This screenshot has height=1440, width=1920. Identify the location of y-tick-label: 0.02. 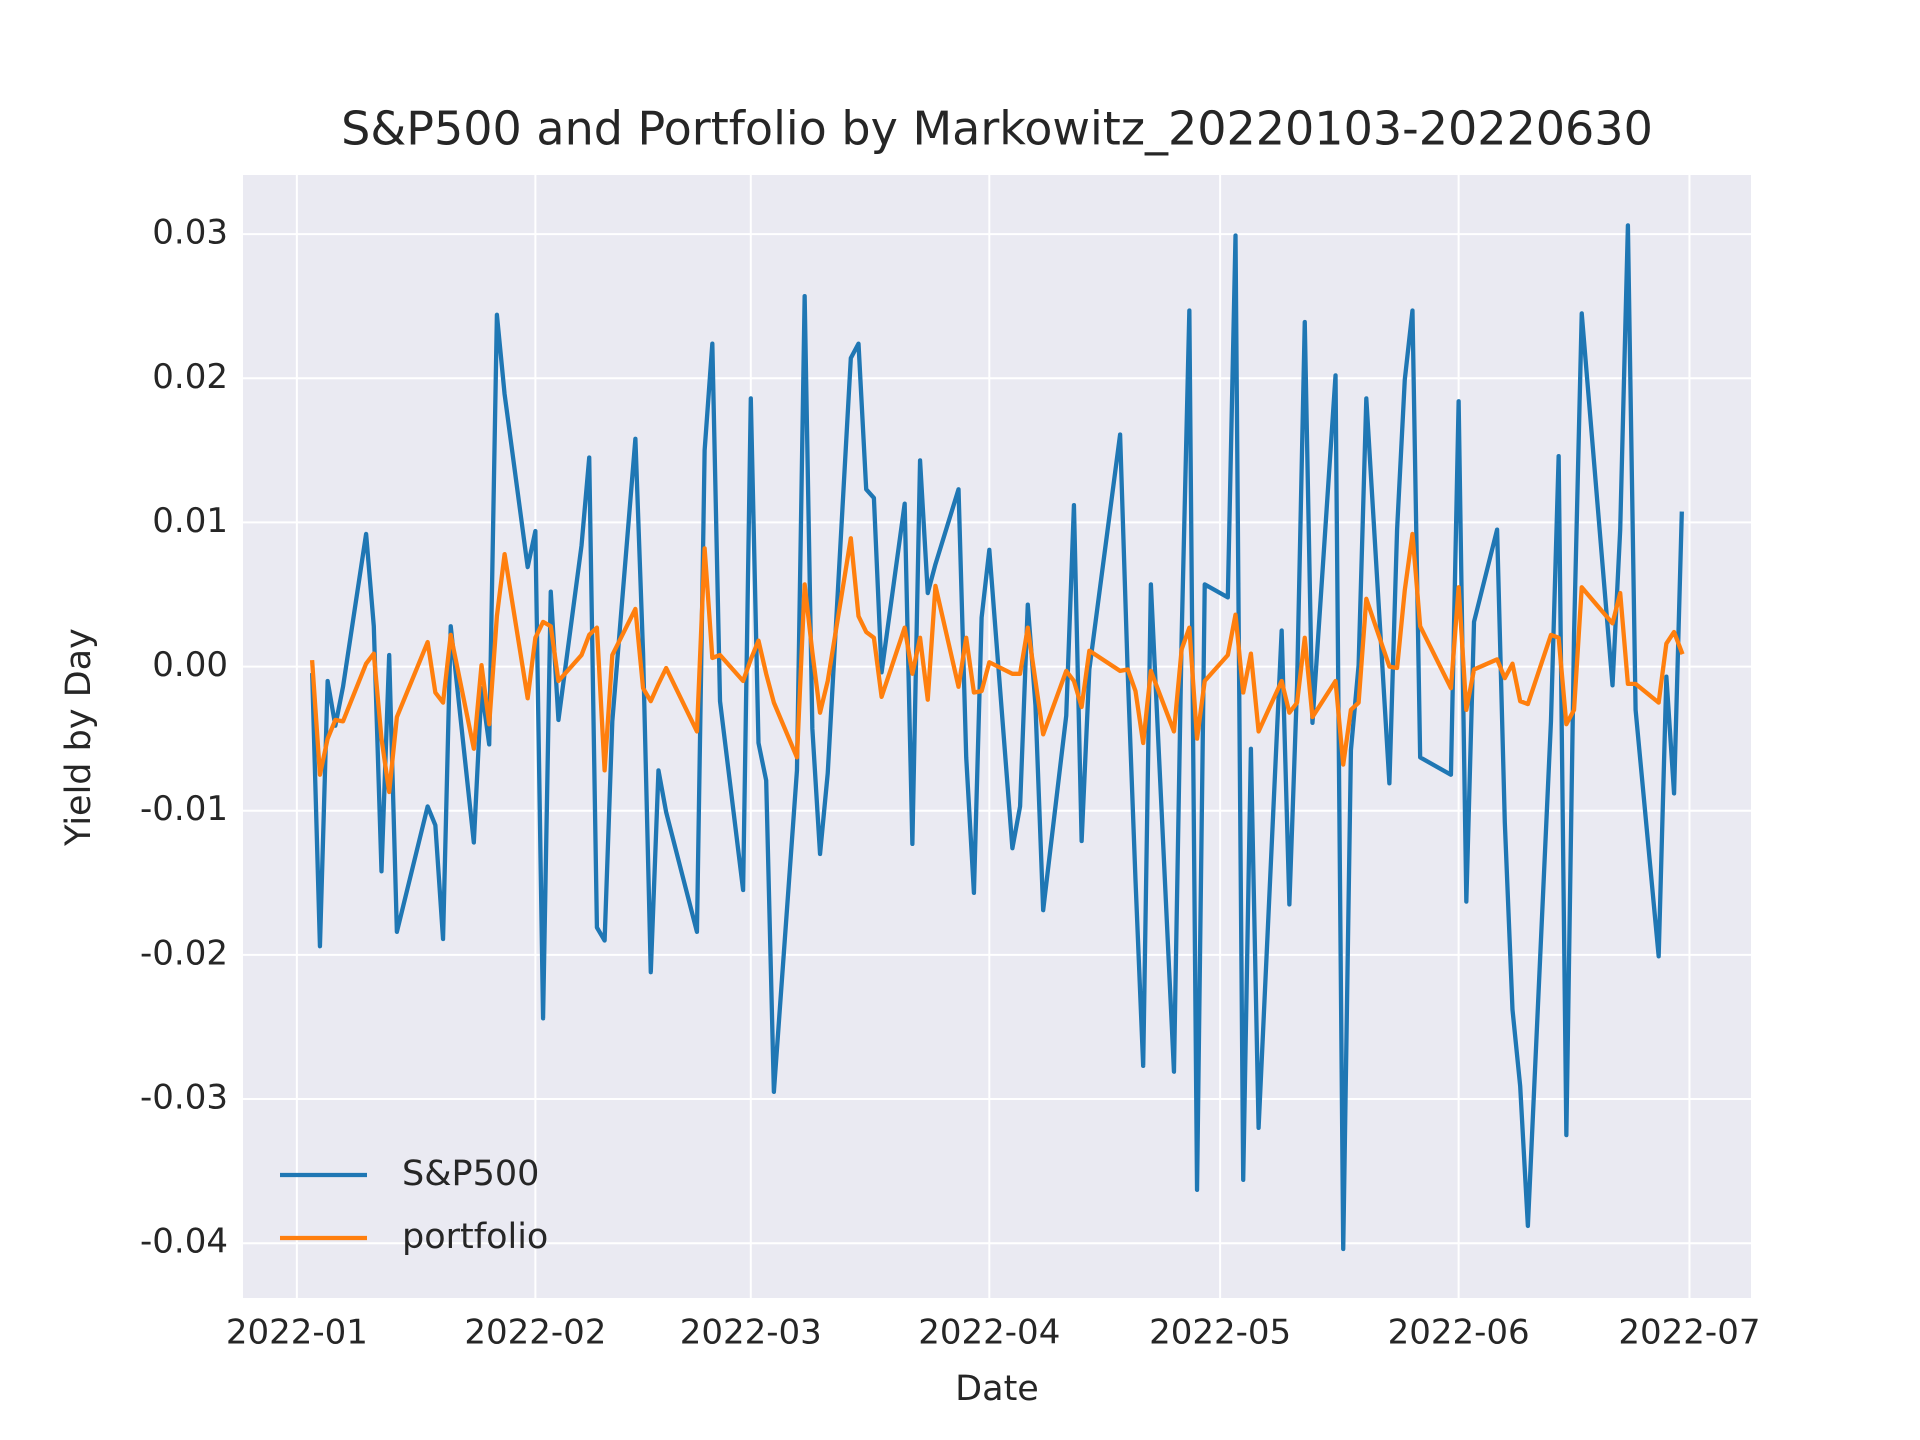
(190, 377).